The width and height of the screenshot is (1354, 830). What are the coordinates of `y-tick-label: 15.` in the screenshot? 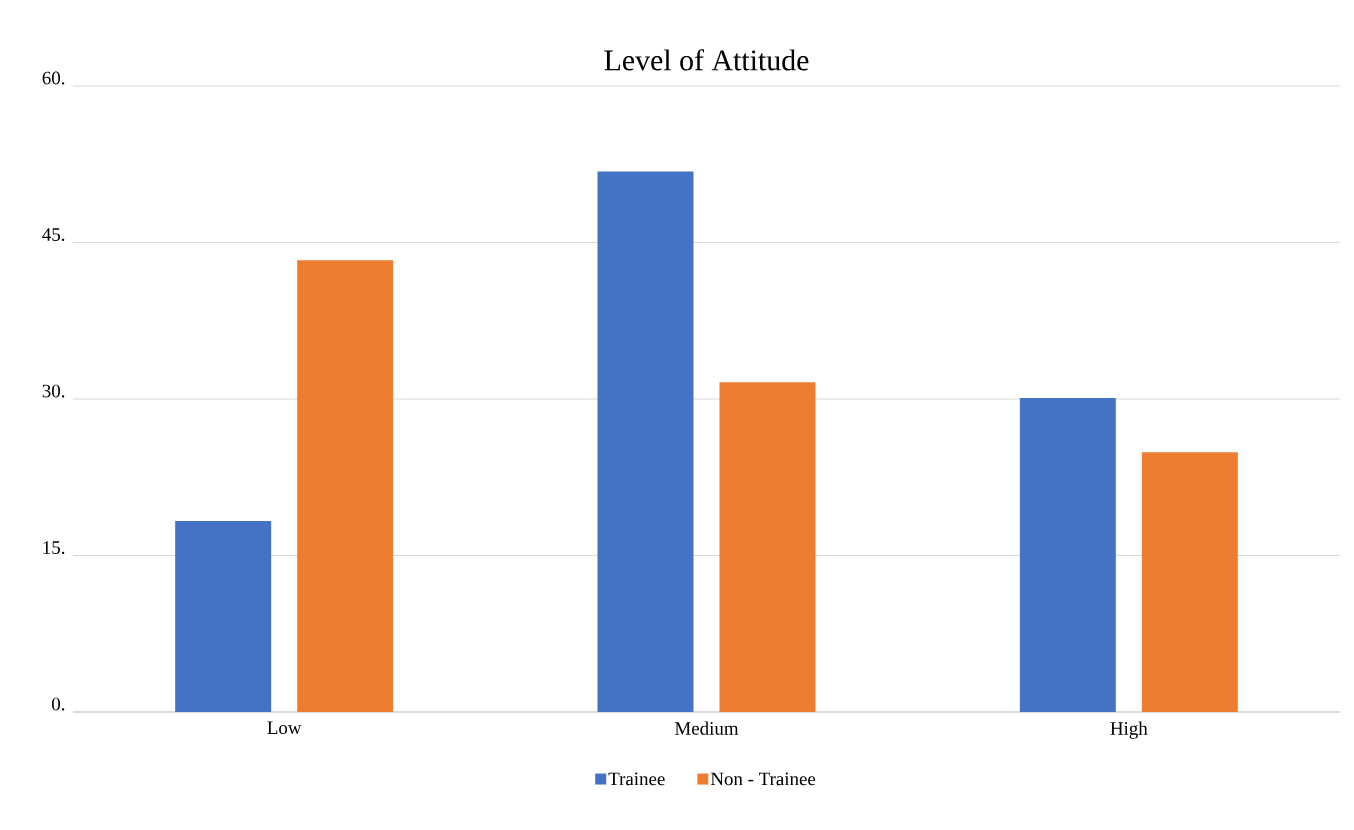 It's located at (54, 547).